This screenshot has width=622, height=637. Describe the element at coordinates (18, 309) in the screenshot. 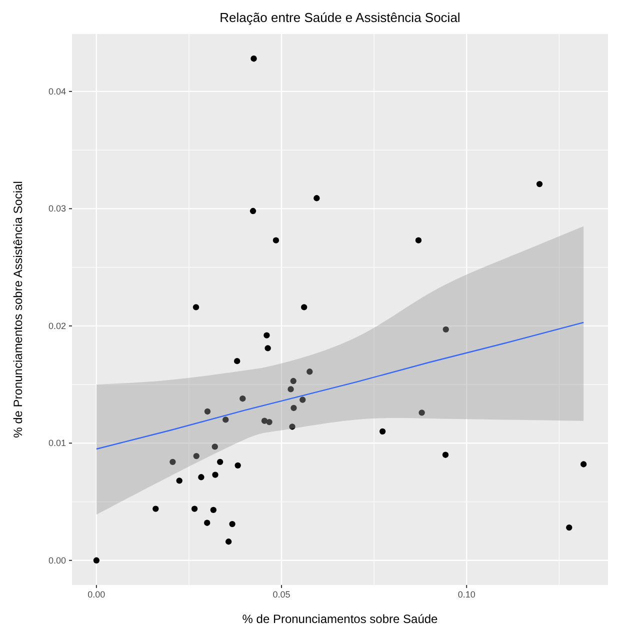

I see `y-axis-title: % de Pronunciamentos sobre Assistência Social` at that location.